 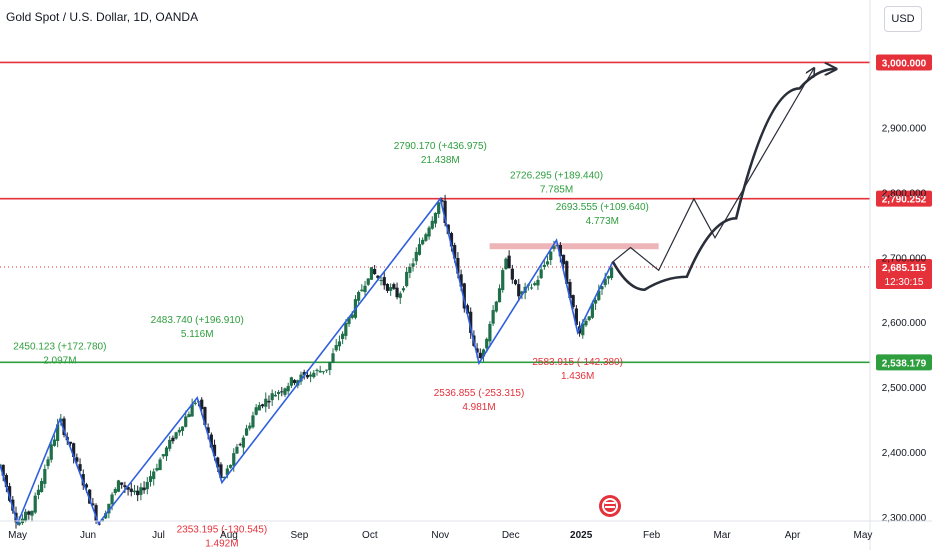 What do you see at coordinates (713, 170) in the screenshot?
I see `projection-zigzag` at bounding box center [713, 170].